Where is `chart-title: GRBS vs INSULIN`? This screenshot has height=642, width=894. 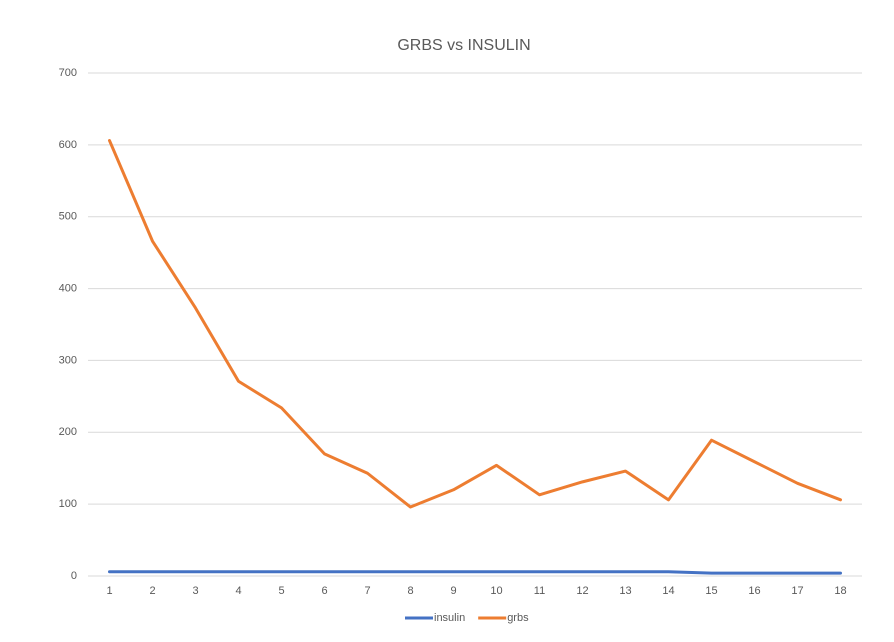
chart-title: GRBS vs INSULIN is located at coordinates (463, 45).